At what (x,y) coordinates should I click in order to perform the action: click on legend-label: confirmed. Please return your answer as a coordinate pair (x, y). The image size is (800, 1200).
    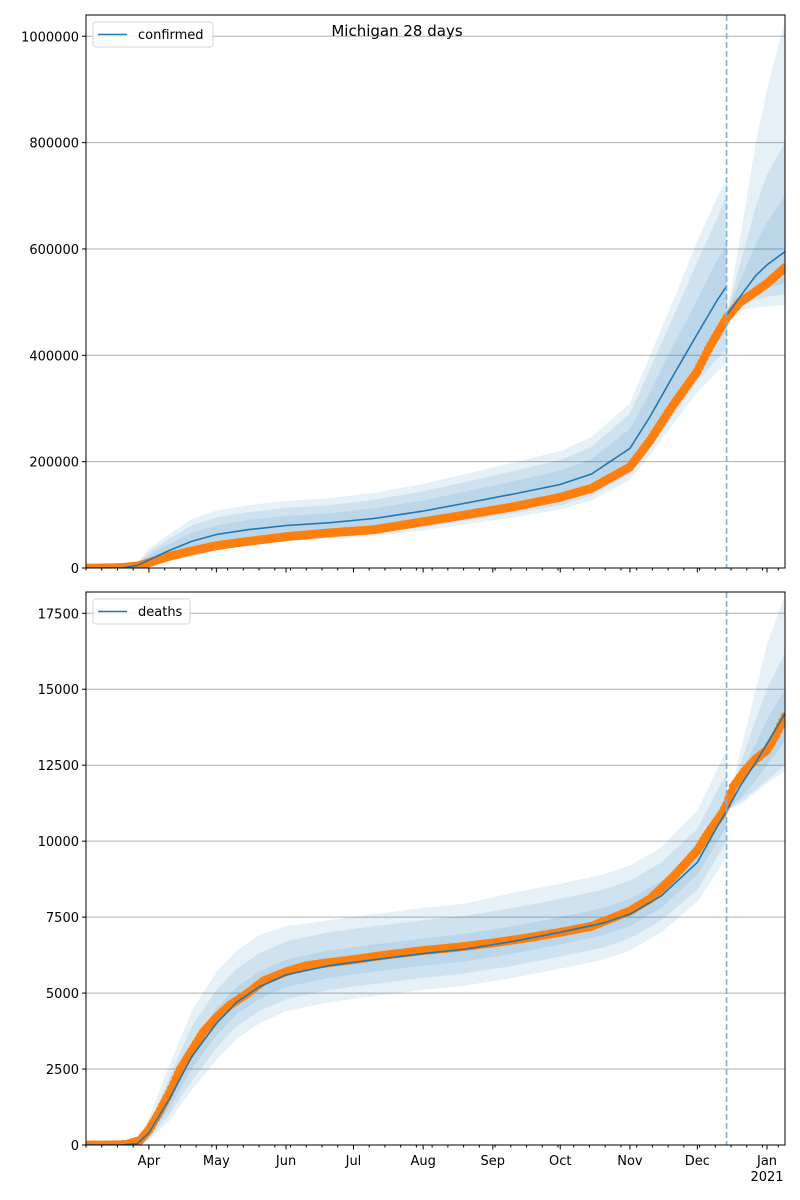
    Looking at the image, I should click on (171, 35).